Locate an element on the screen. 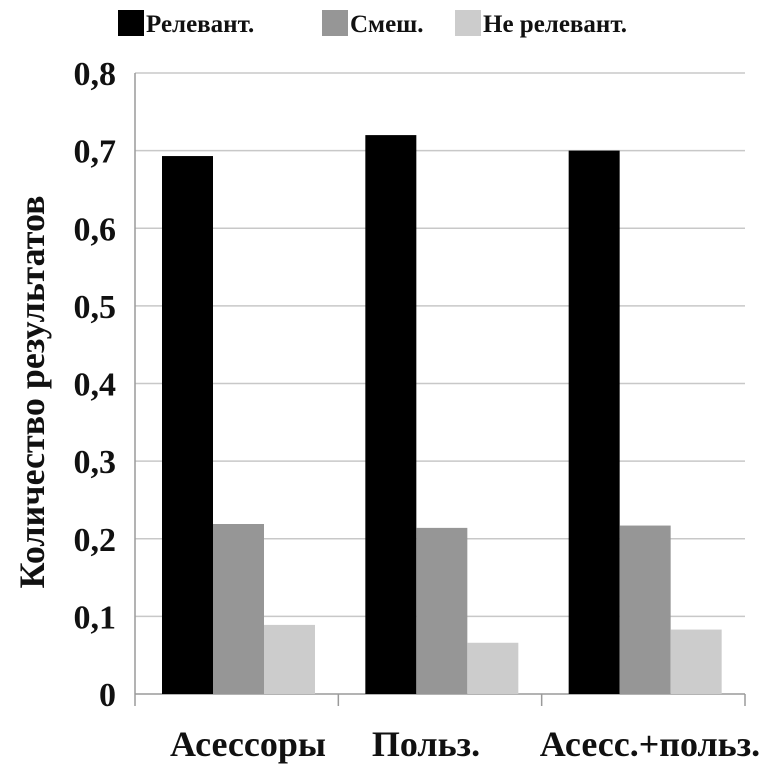 Image resolution: width=770 pixels, height=766 pixels. legend-label: Смеш. is located at coordinates (387, 24).